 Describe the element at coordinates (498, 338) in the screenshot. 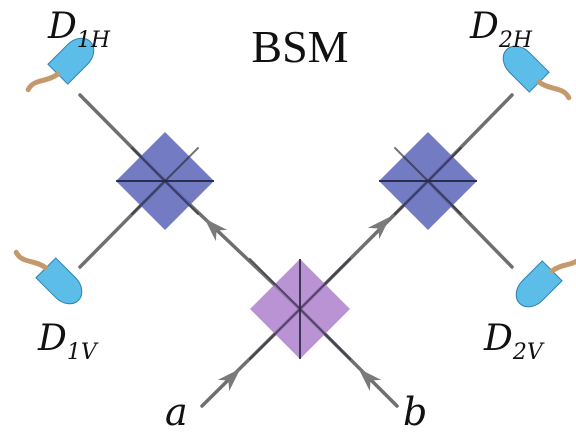

I see `label-d2v-main: D` at that location.